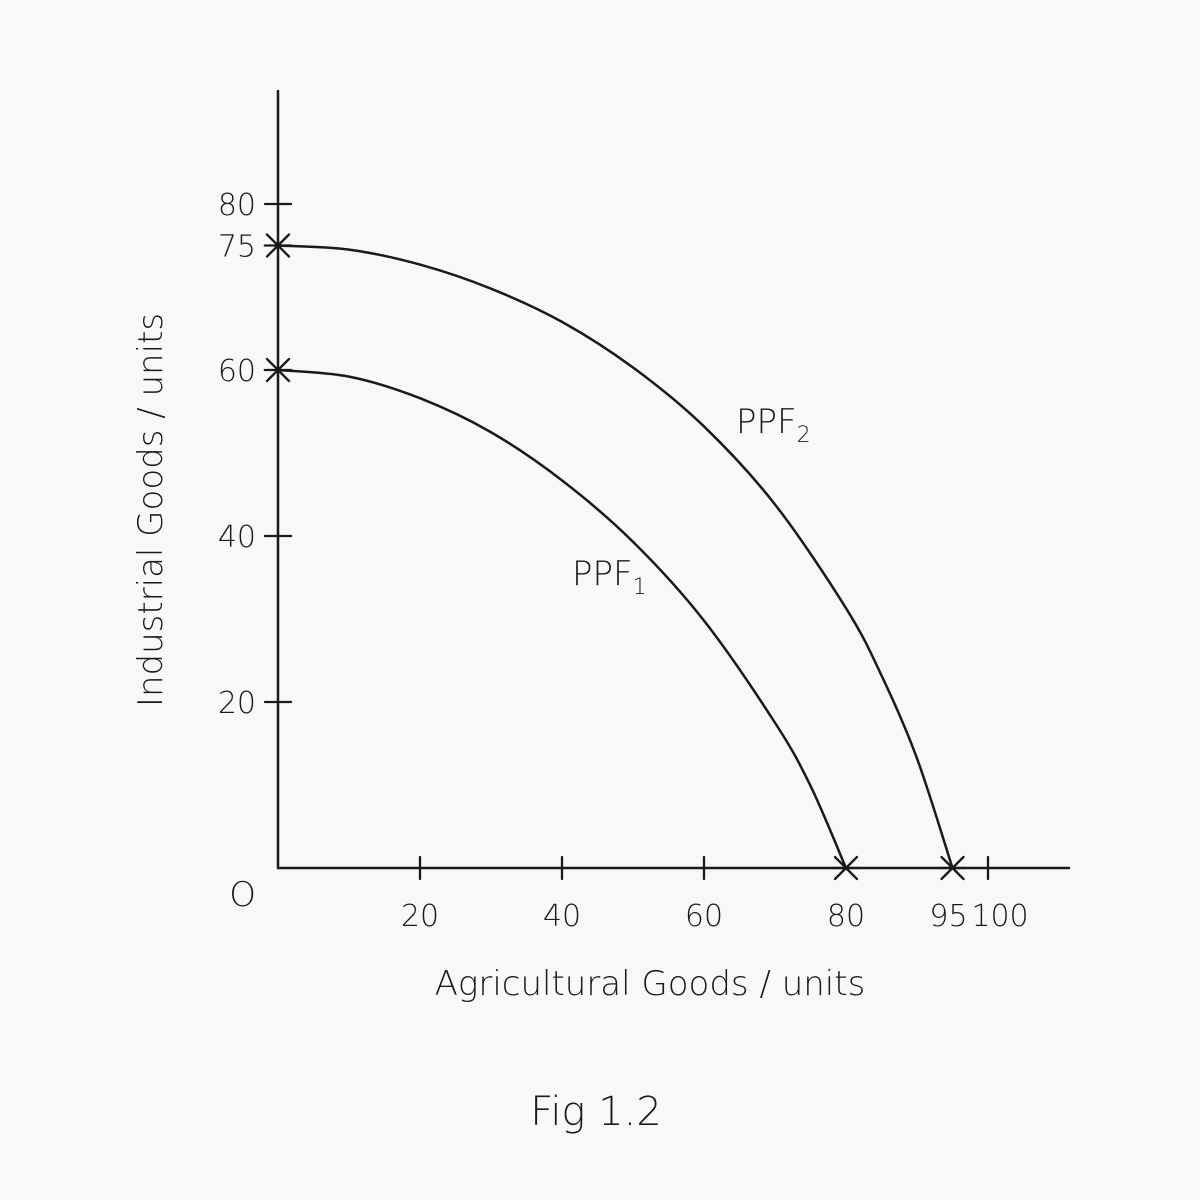 Image resolution: width=1200 pixels, height=1200 pixels. I want to click on y-tick-label: 40, so click(237, 537).